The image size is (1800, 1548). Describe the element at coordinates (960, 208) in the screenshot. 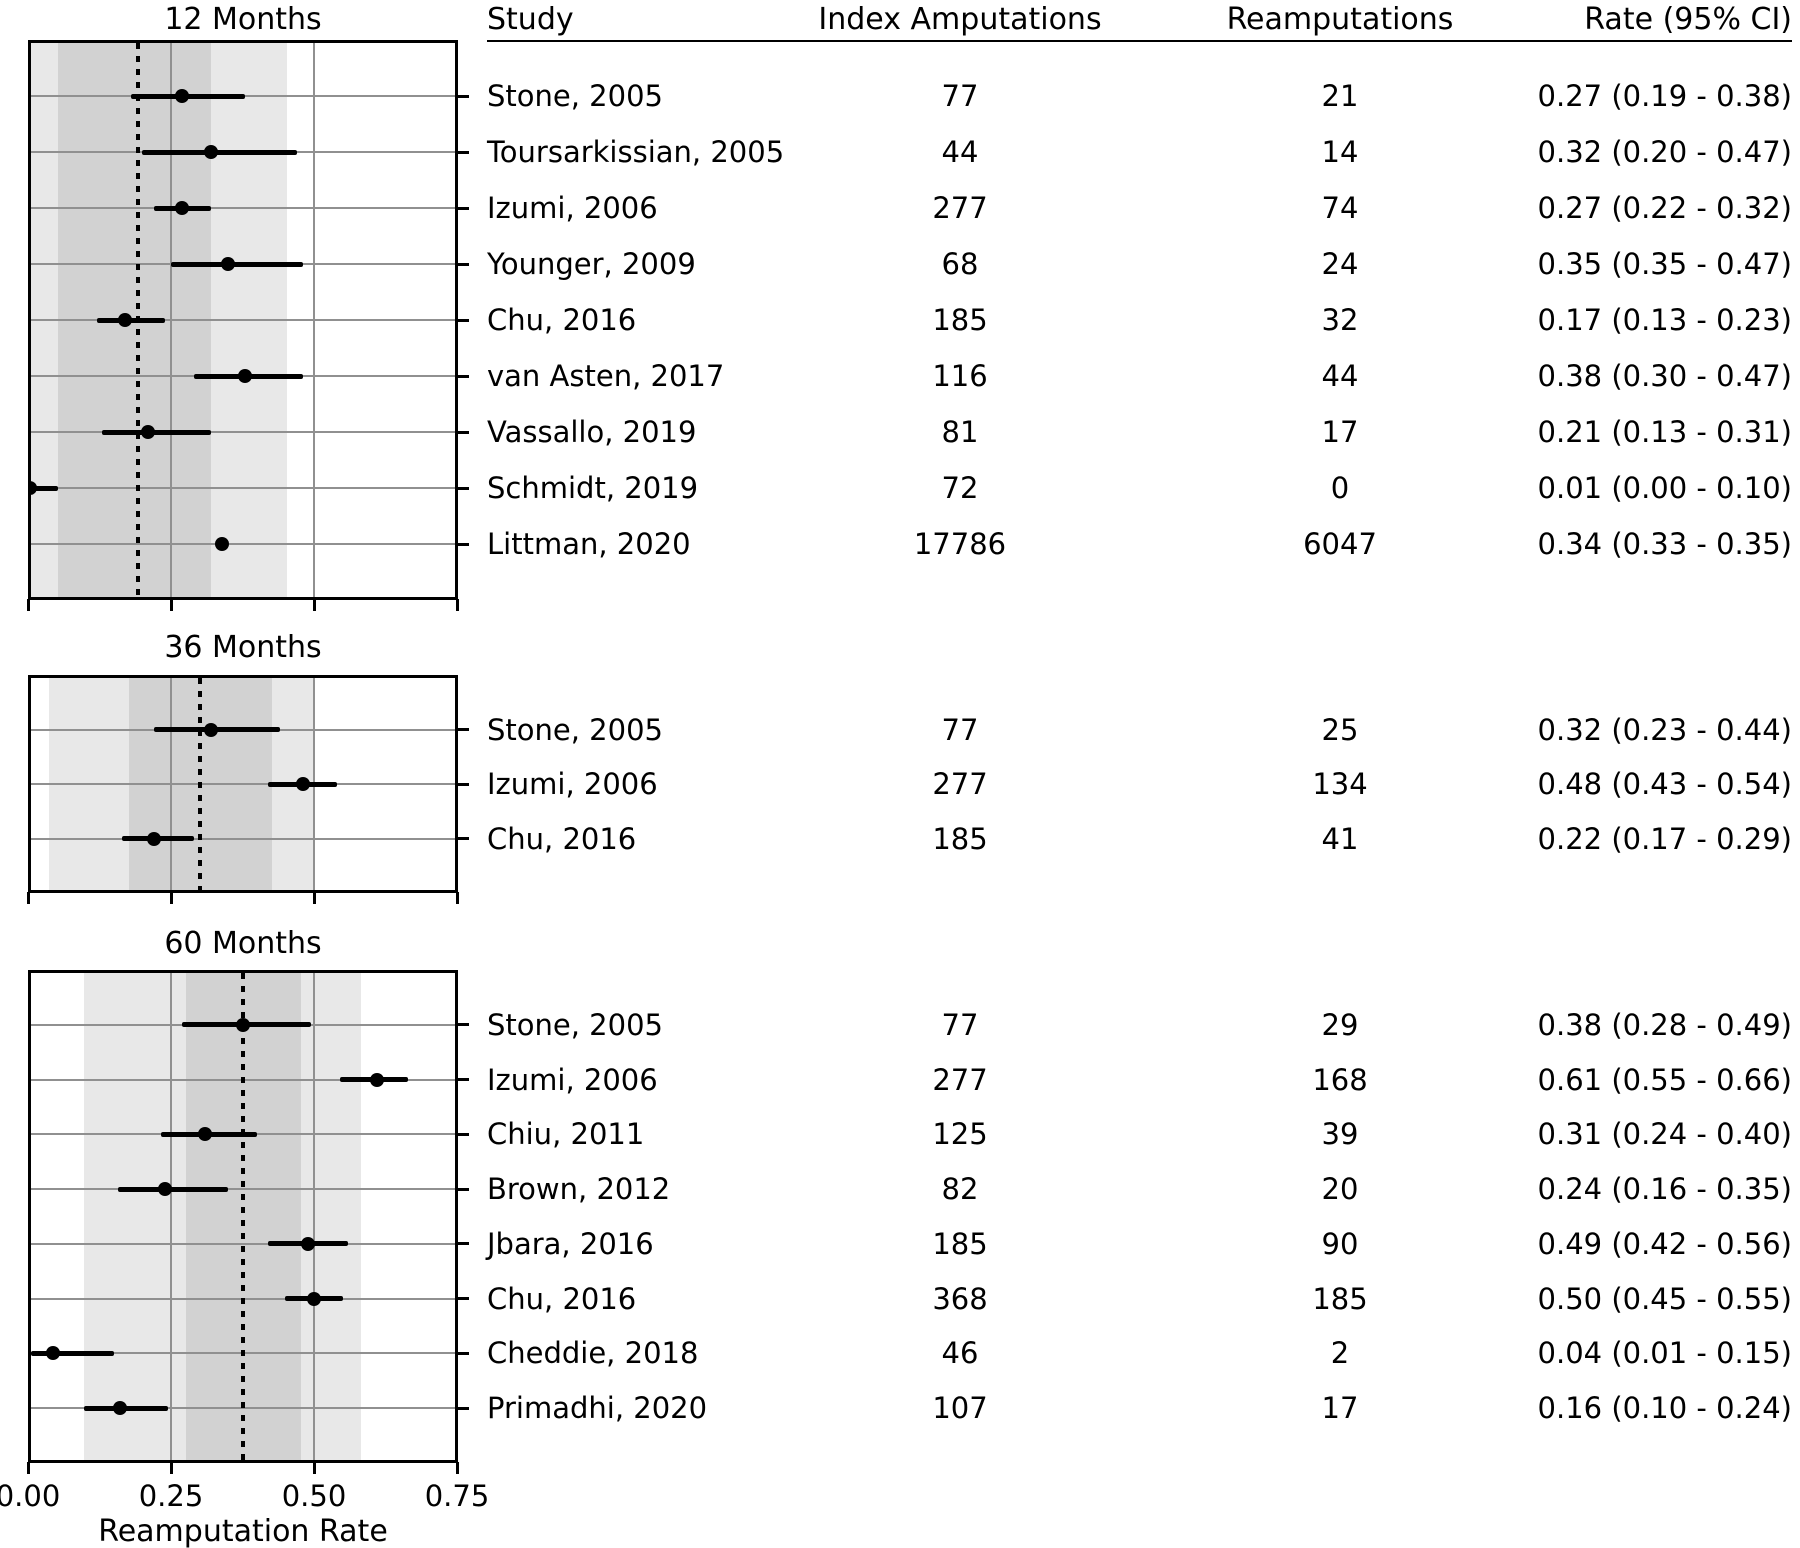

I see `index-amputations-value: 277` at that location.